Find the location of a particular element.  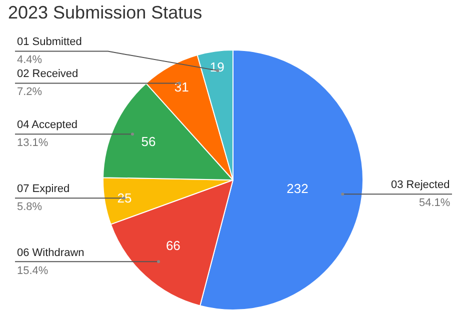

text: 7.2% is located at coordinates (29, 92).